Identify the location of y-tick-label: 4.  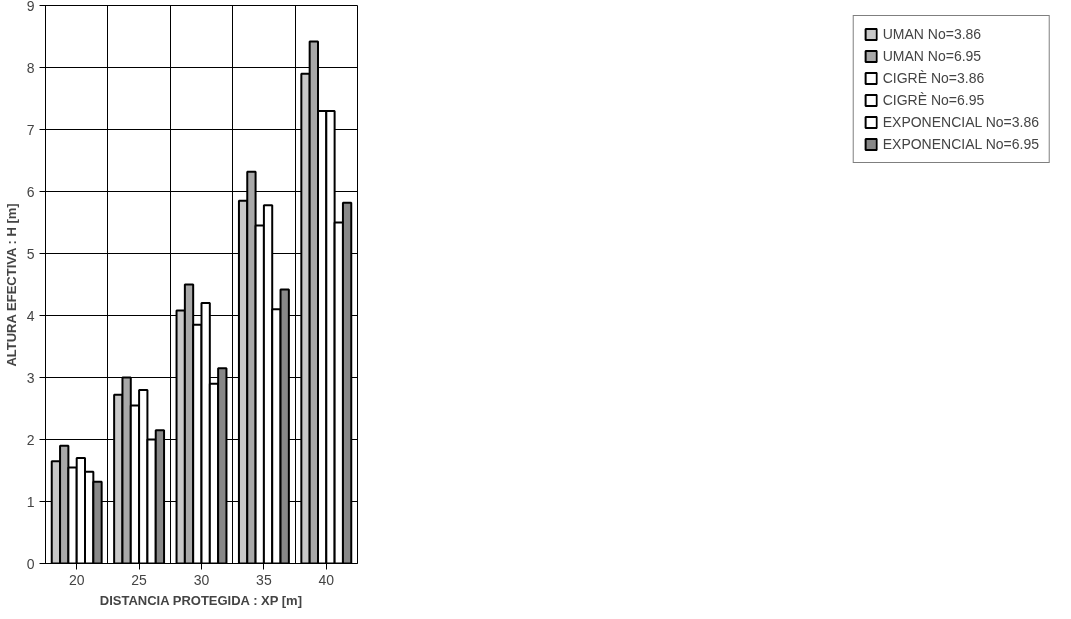
(30, 315).